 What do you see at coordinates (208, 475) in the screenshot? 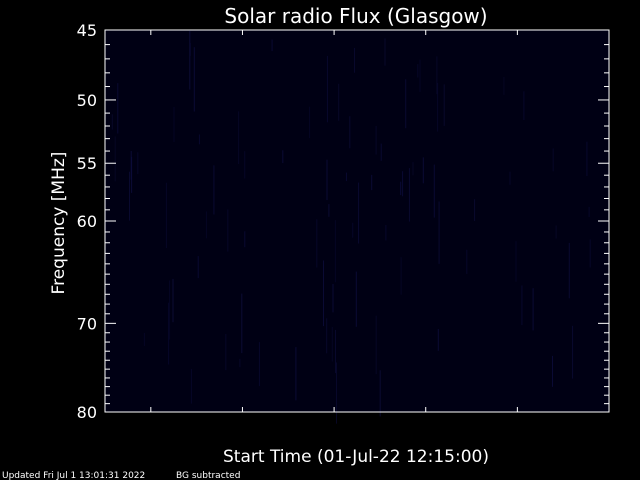
I see `bg-subtracted-note: BG subtracted` at bounding box center [208, 475].